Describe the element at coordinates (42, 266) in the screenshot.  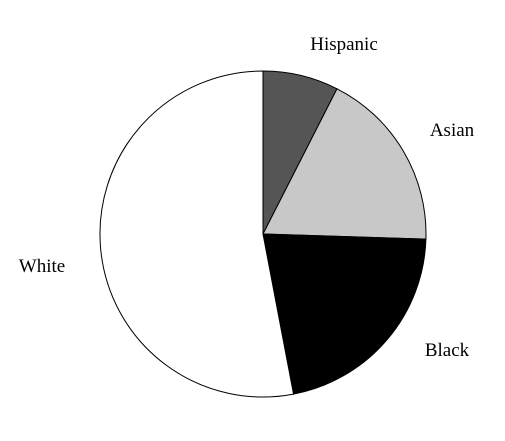
I see `pie-label-white: White` at that location.